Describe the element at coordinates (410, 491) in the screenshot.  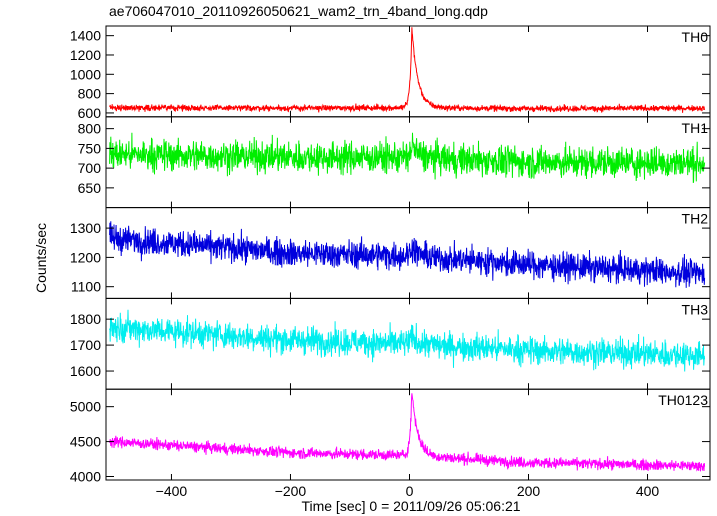
I see `x-tick-label: 0` at that location.